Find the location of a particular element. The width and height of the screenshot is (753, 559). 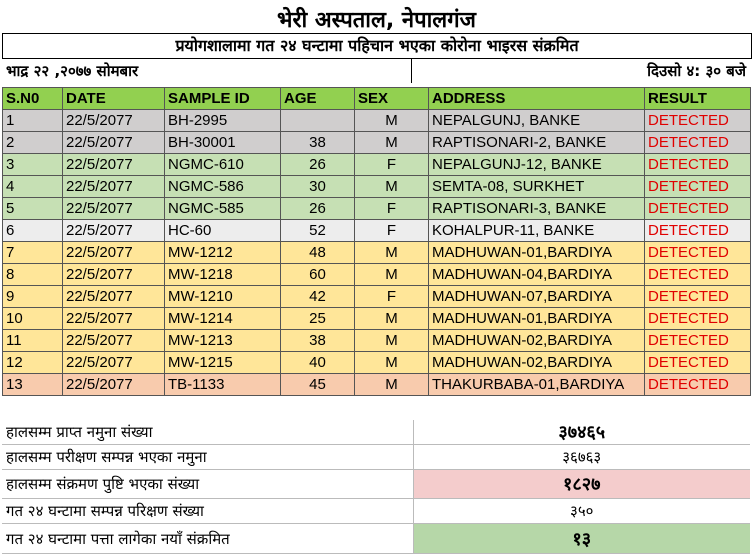

cell-sn: 4 is located at coordinates (32, 186).